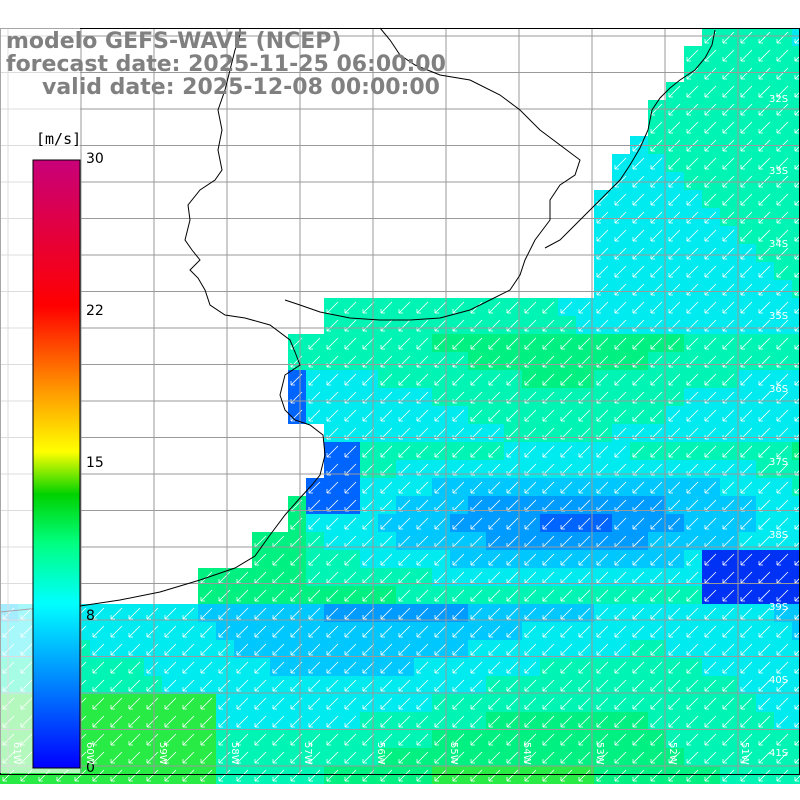  Describe the element at coordinates (89, 753) in the screenshot. I see `longitude-label: 60W` at that location.